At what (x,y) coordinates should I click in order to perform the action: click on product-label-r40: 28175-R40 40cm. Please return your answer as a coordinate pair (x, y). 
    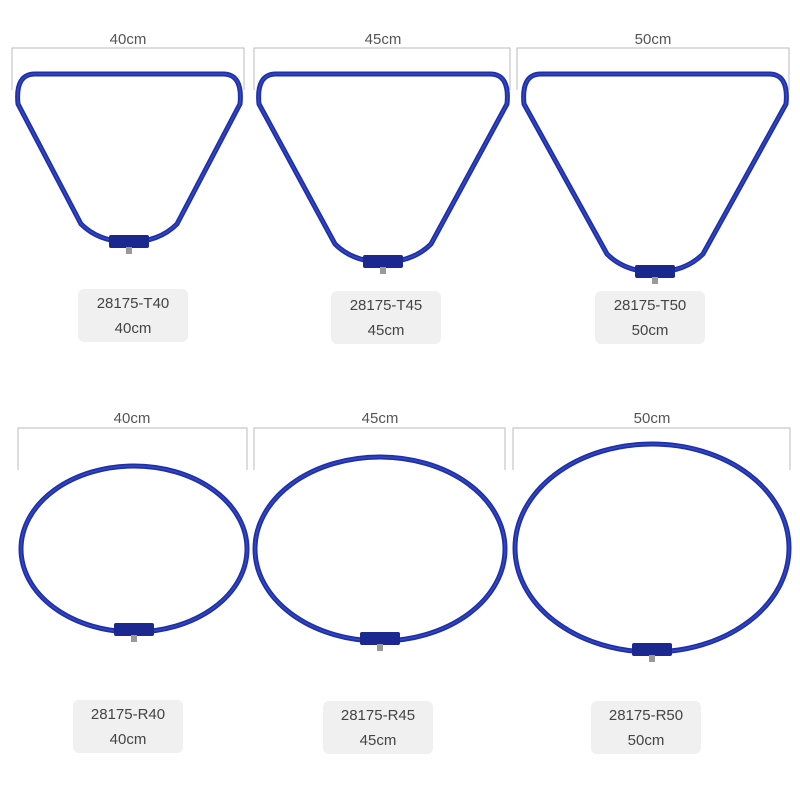
    Looking at the image, I should click on (128, 726).